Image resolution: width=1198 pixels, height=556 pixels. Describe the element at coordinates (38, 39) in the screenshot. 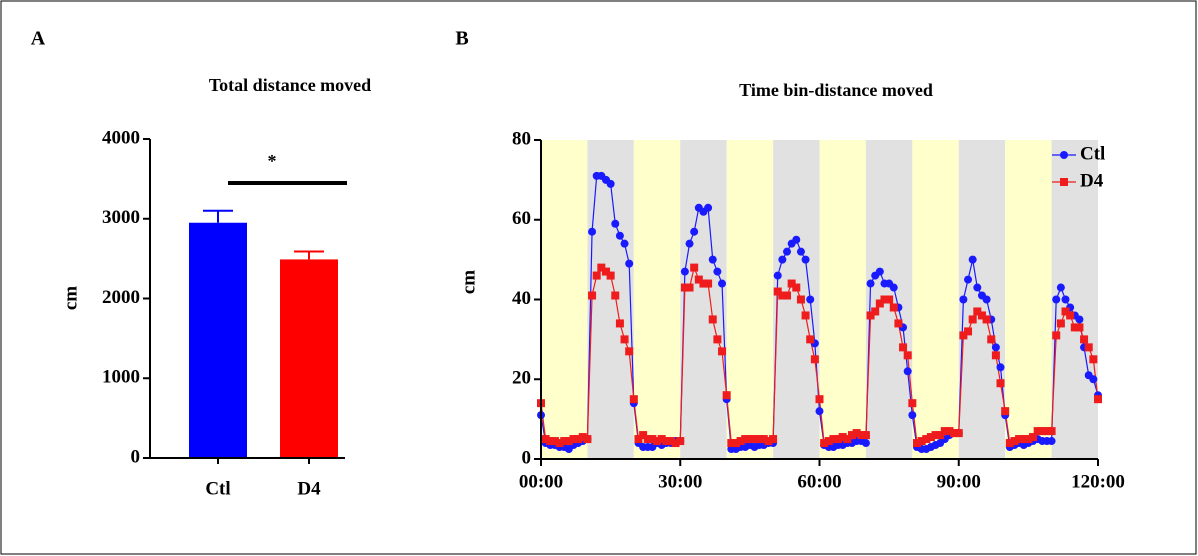

I see `panel-label: A` at that location.